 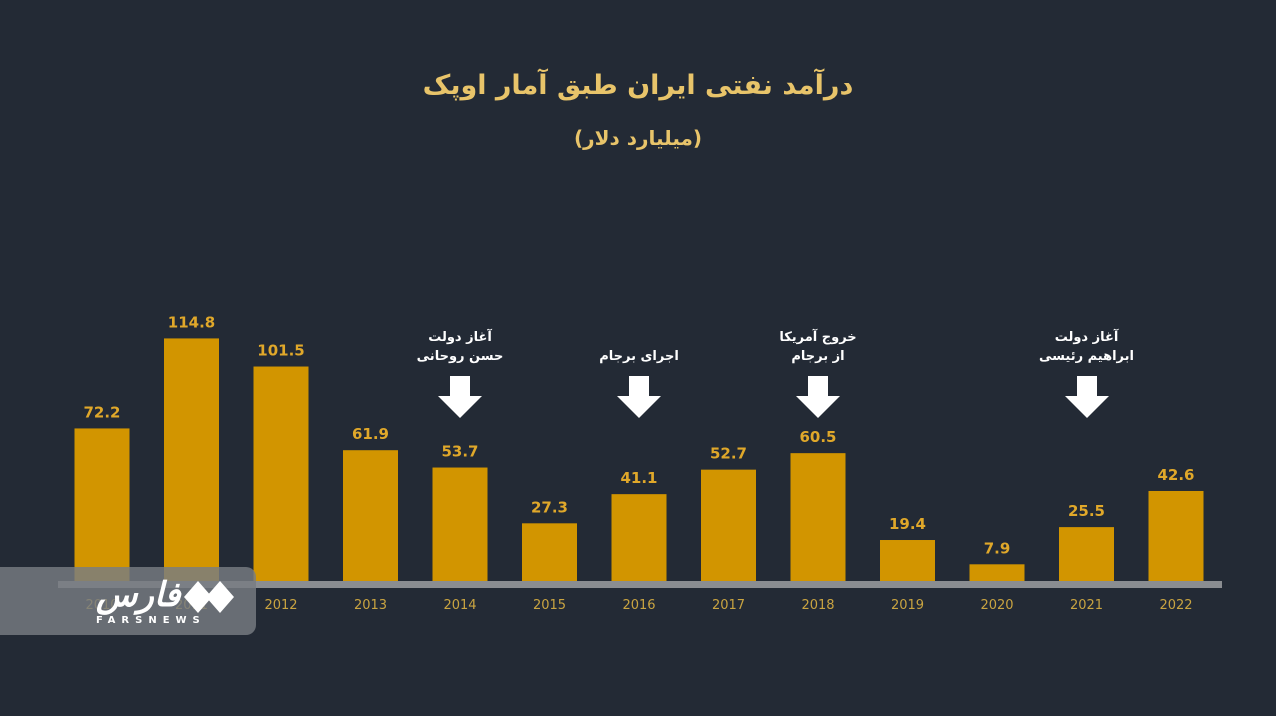 What do you see at coordinates (638, 478) in the screenshot?
I see `value-label-2016: 41.1` at bounding box center [638, 478].